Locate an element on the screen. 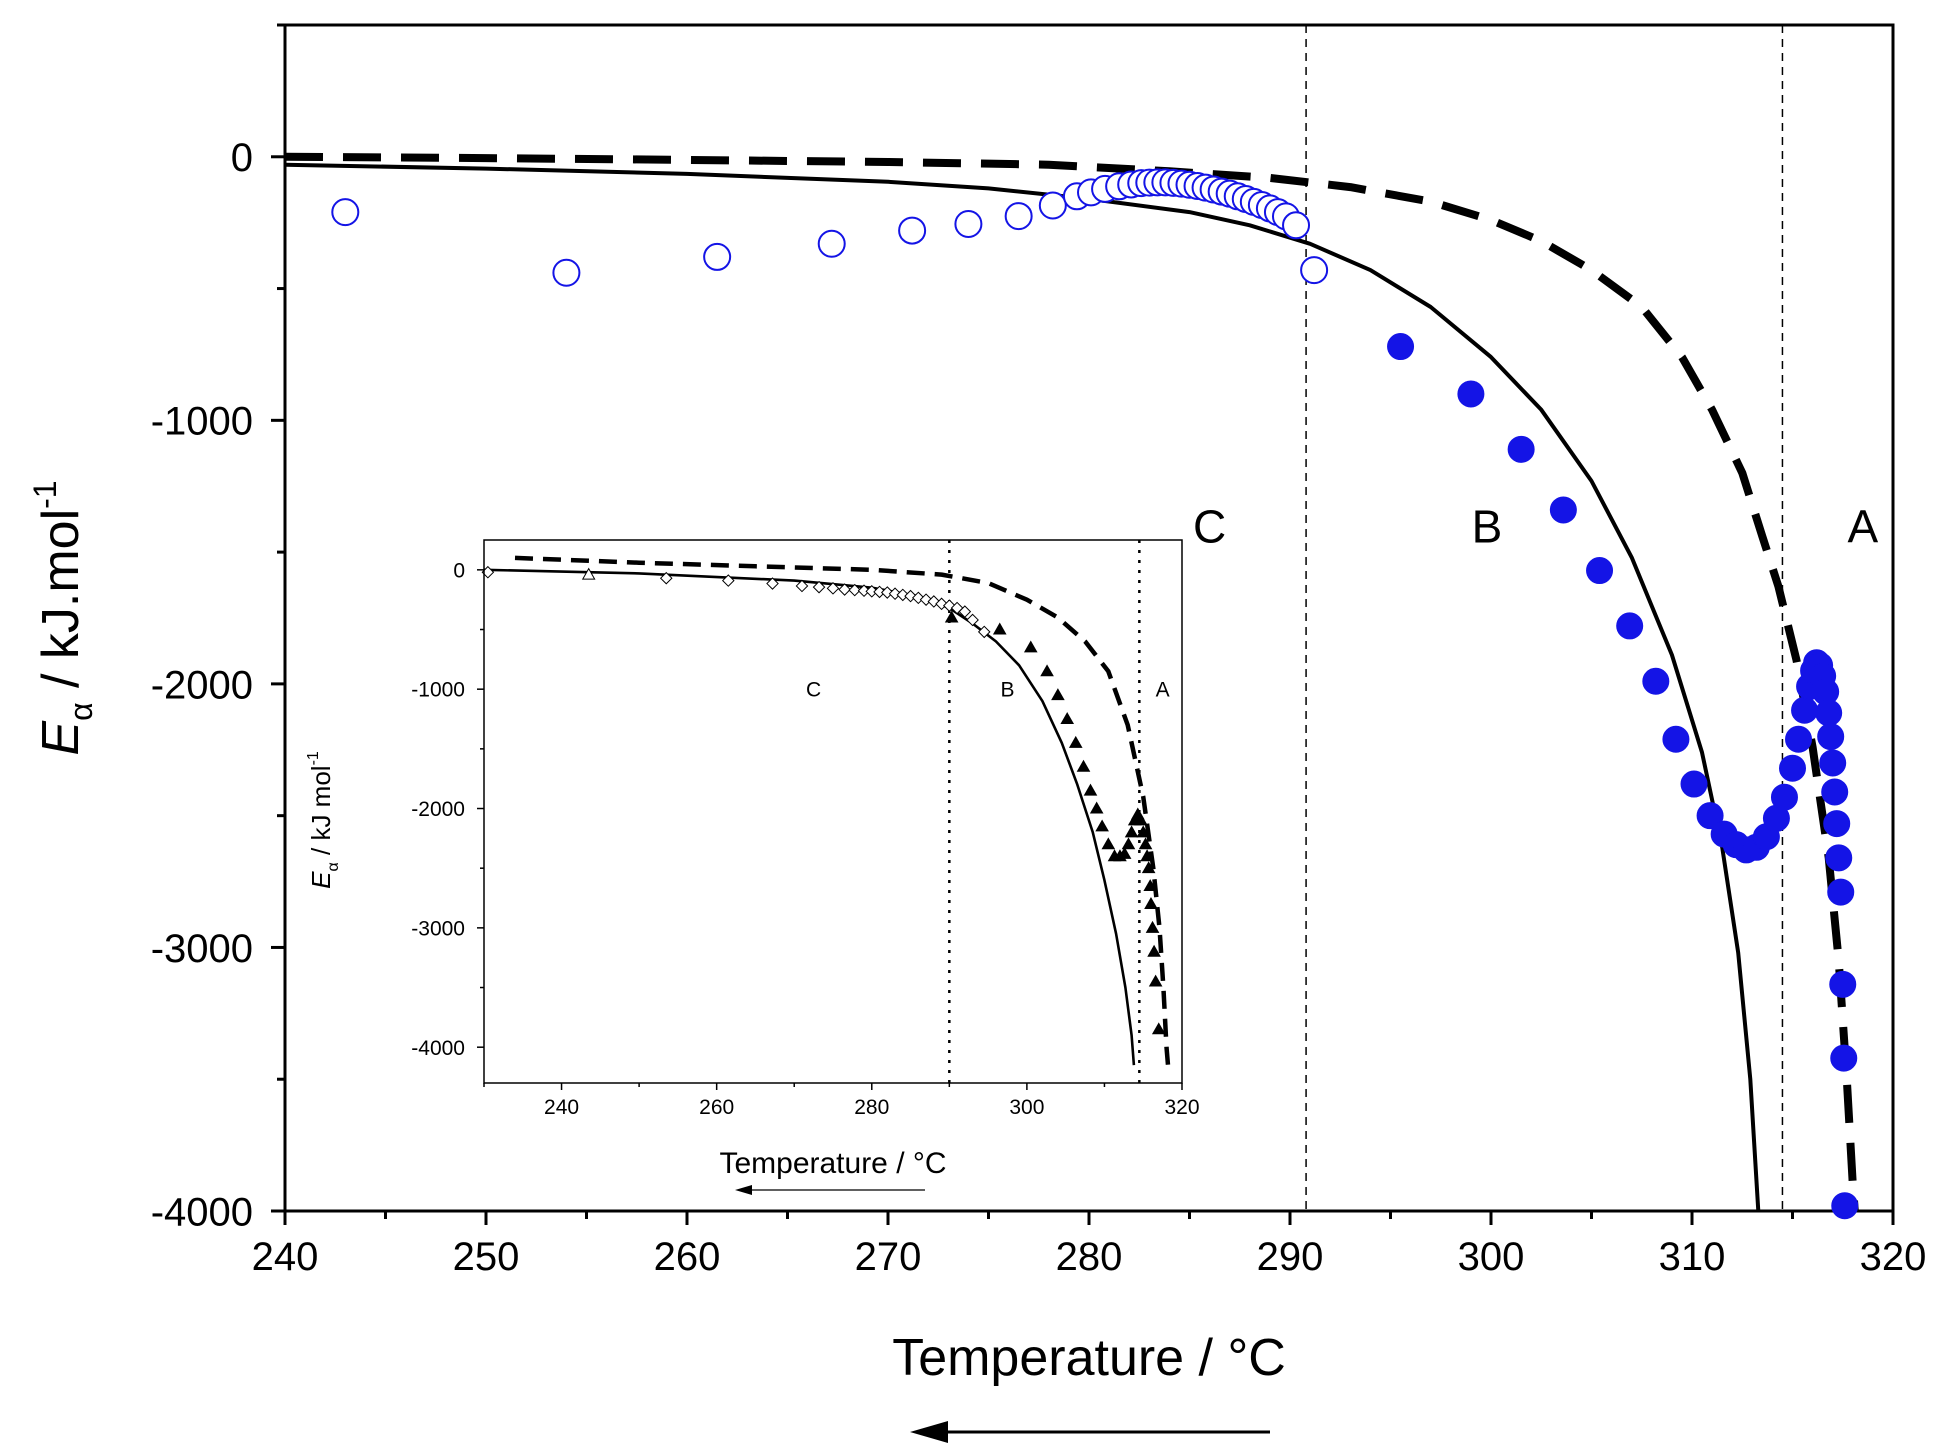  main-x-tick-label: 270 is located at coordinates (888, 1257).